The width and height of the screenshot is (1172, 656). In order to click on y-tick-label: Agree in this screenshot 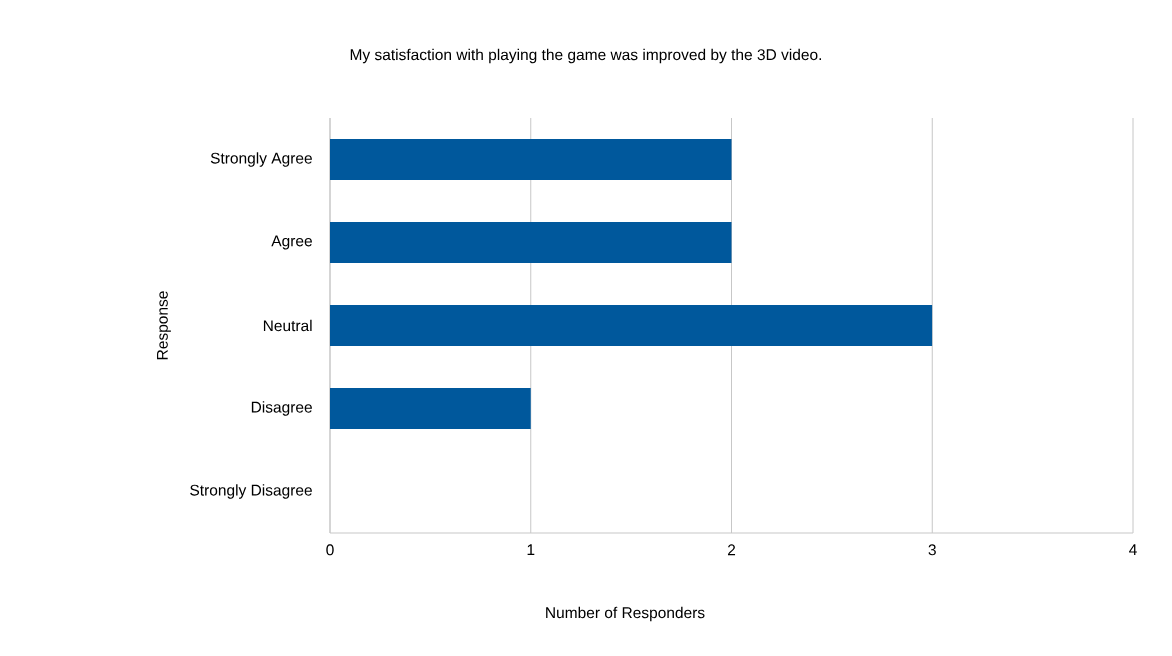, I will do `click(291, 242)`.